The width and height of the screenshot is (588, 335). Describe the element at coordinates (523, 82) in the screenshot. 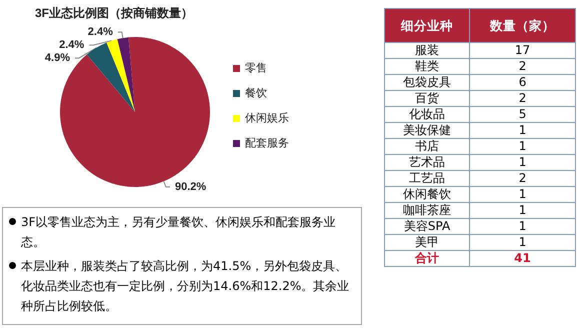

I see `data-label: 6` at that location.